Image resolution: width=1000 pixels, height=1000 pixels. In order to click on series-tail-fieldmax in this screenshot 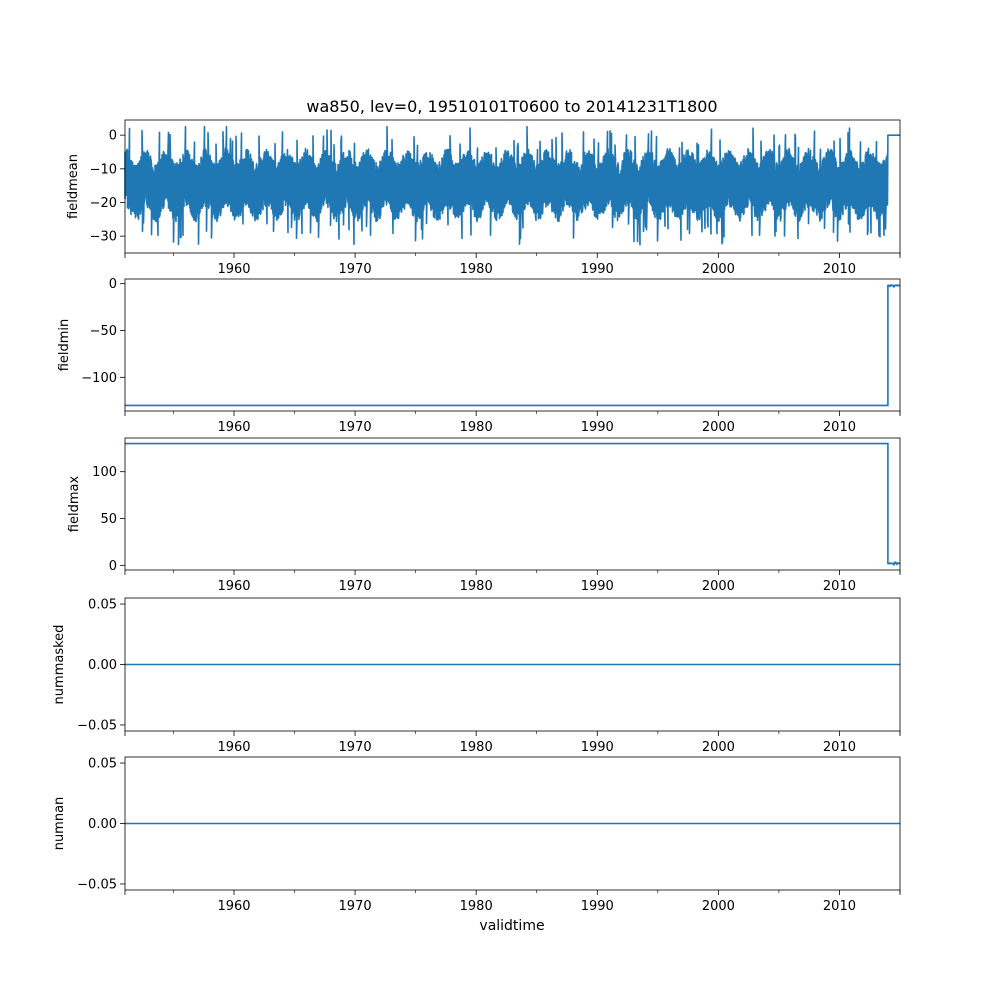, I will do `click(894, 564)`.